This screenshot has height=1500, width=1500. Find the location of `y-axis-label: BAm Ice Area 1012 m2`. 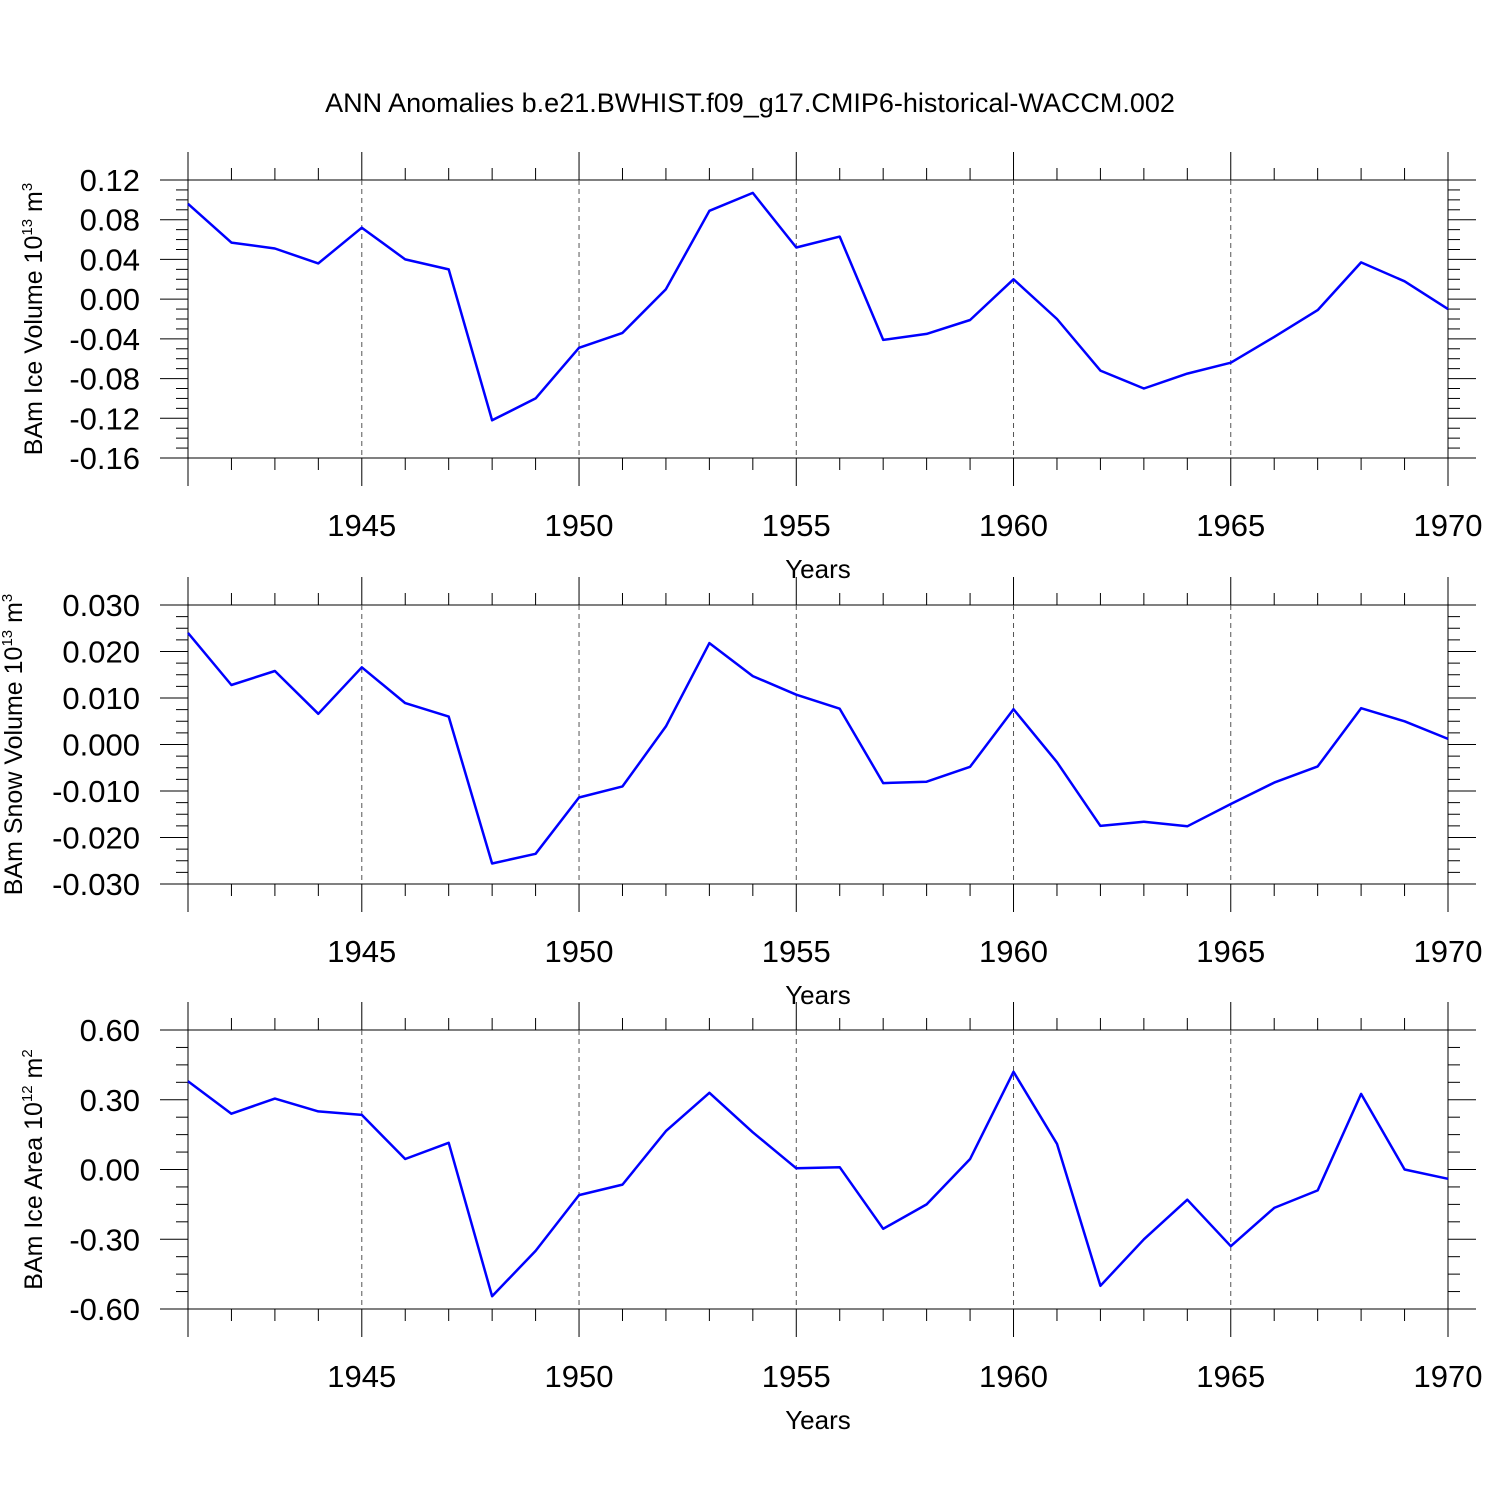

y-axis-label: BAm Ice Area 1012 m2 is located at coordinates (33, 1169).